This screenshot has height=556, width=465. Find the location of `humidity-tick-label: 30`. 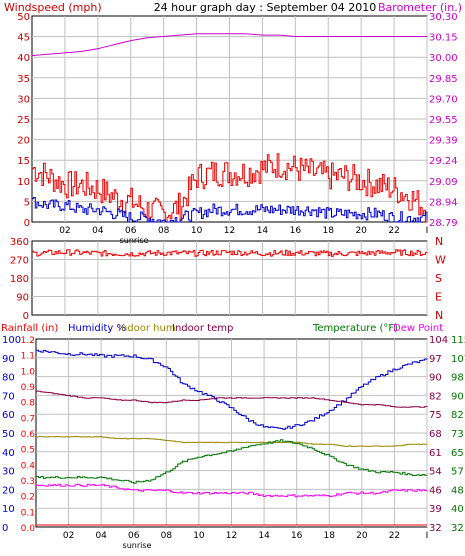

humidity-tick-label: 30 is located at coordinates (8, 472).